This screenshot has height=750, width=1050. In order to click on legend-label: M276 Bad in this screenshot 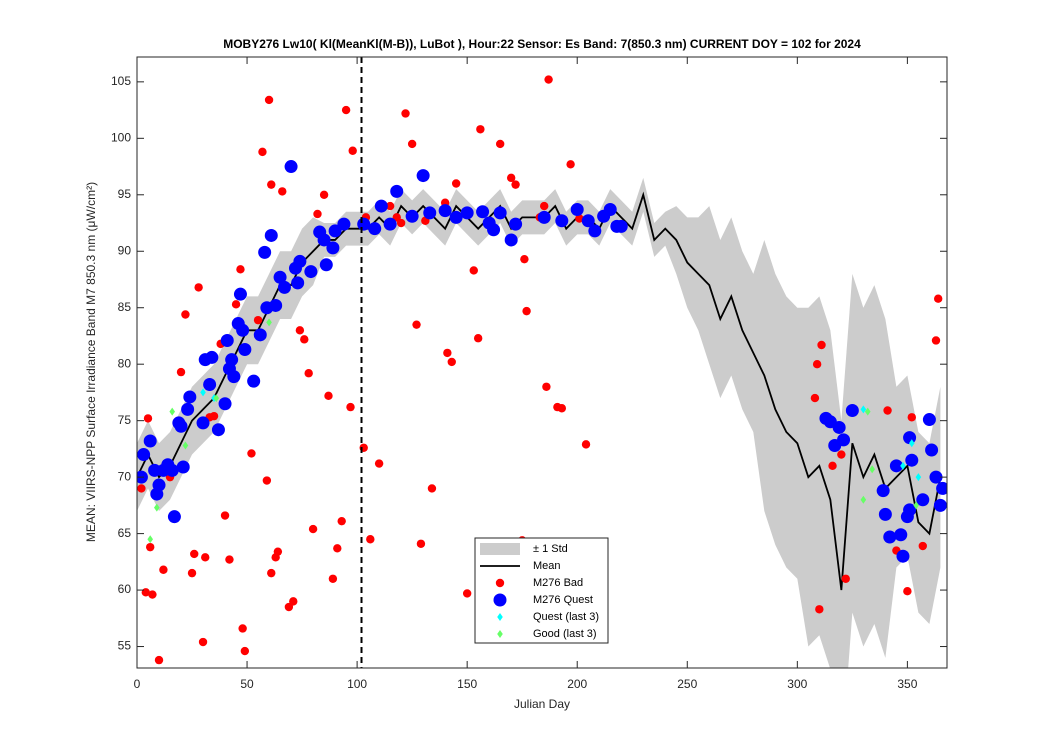, I will do `click(558, 583)`.